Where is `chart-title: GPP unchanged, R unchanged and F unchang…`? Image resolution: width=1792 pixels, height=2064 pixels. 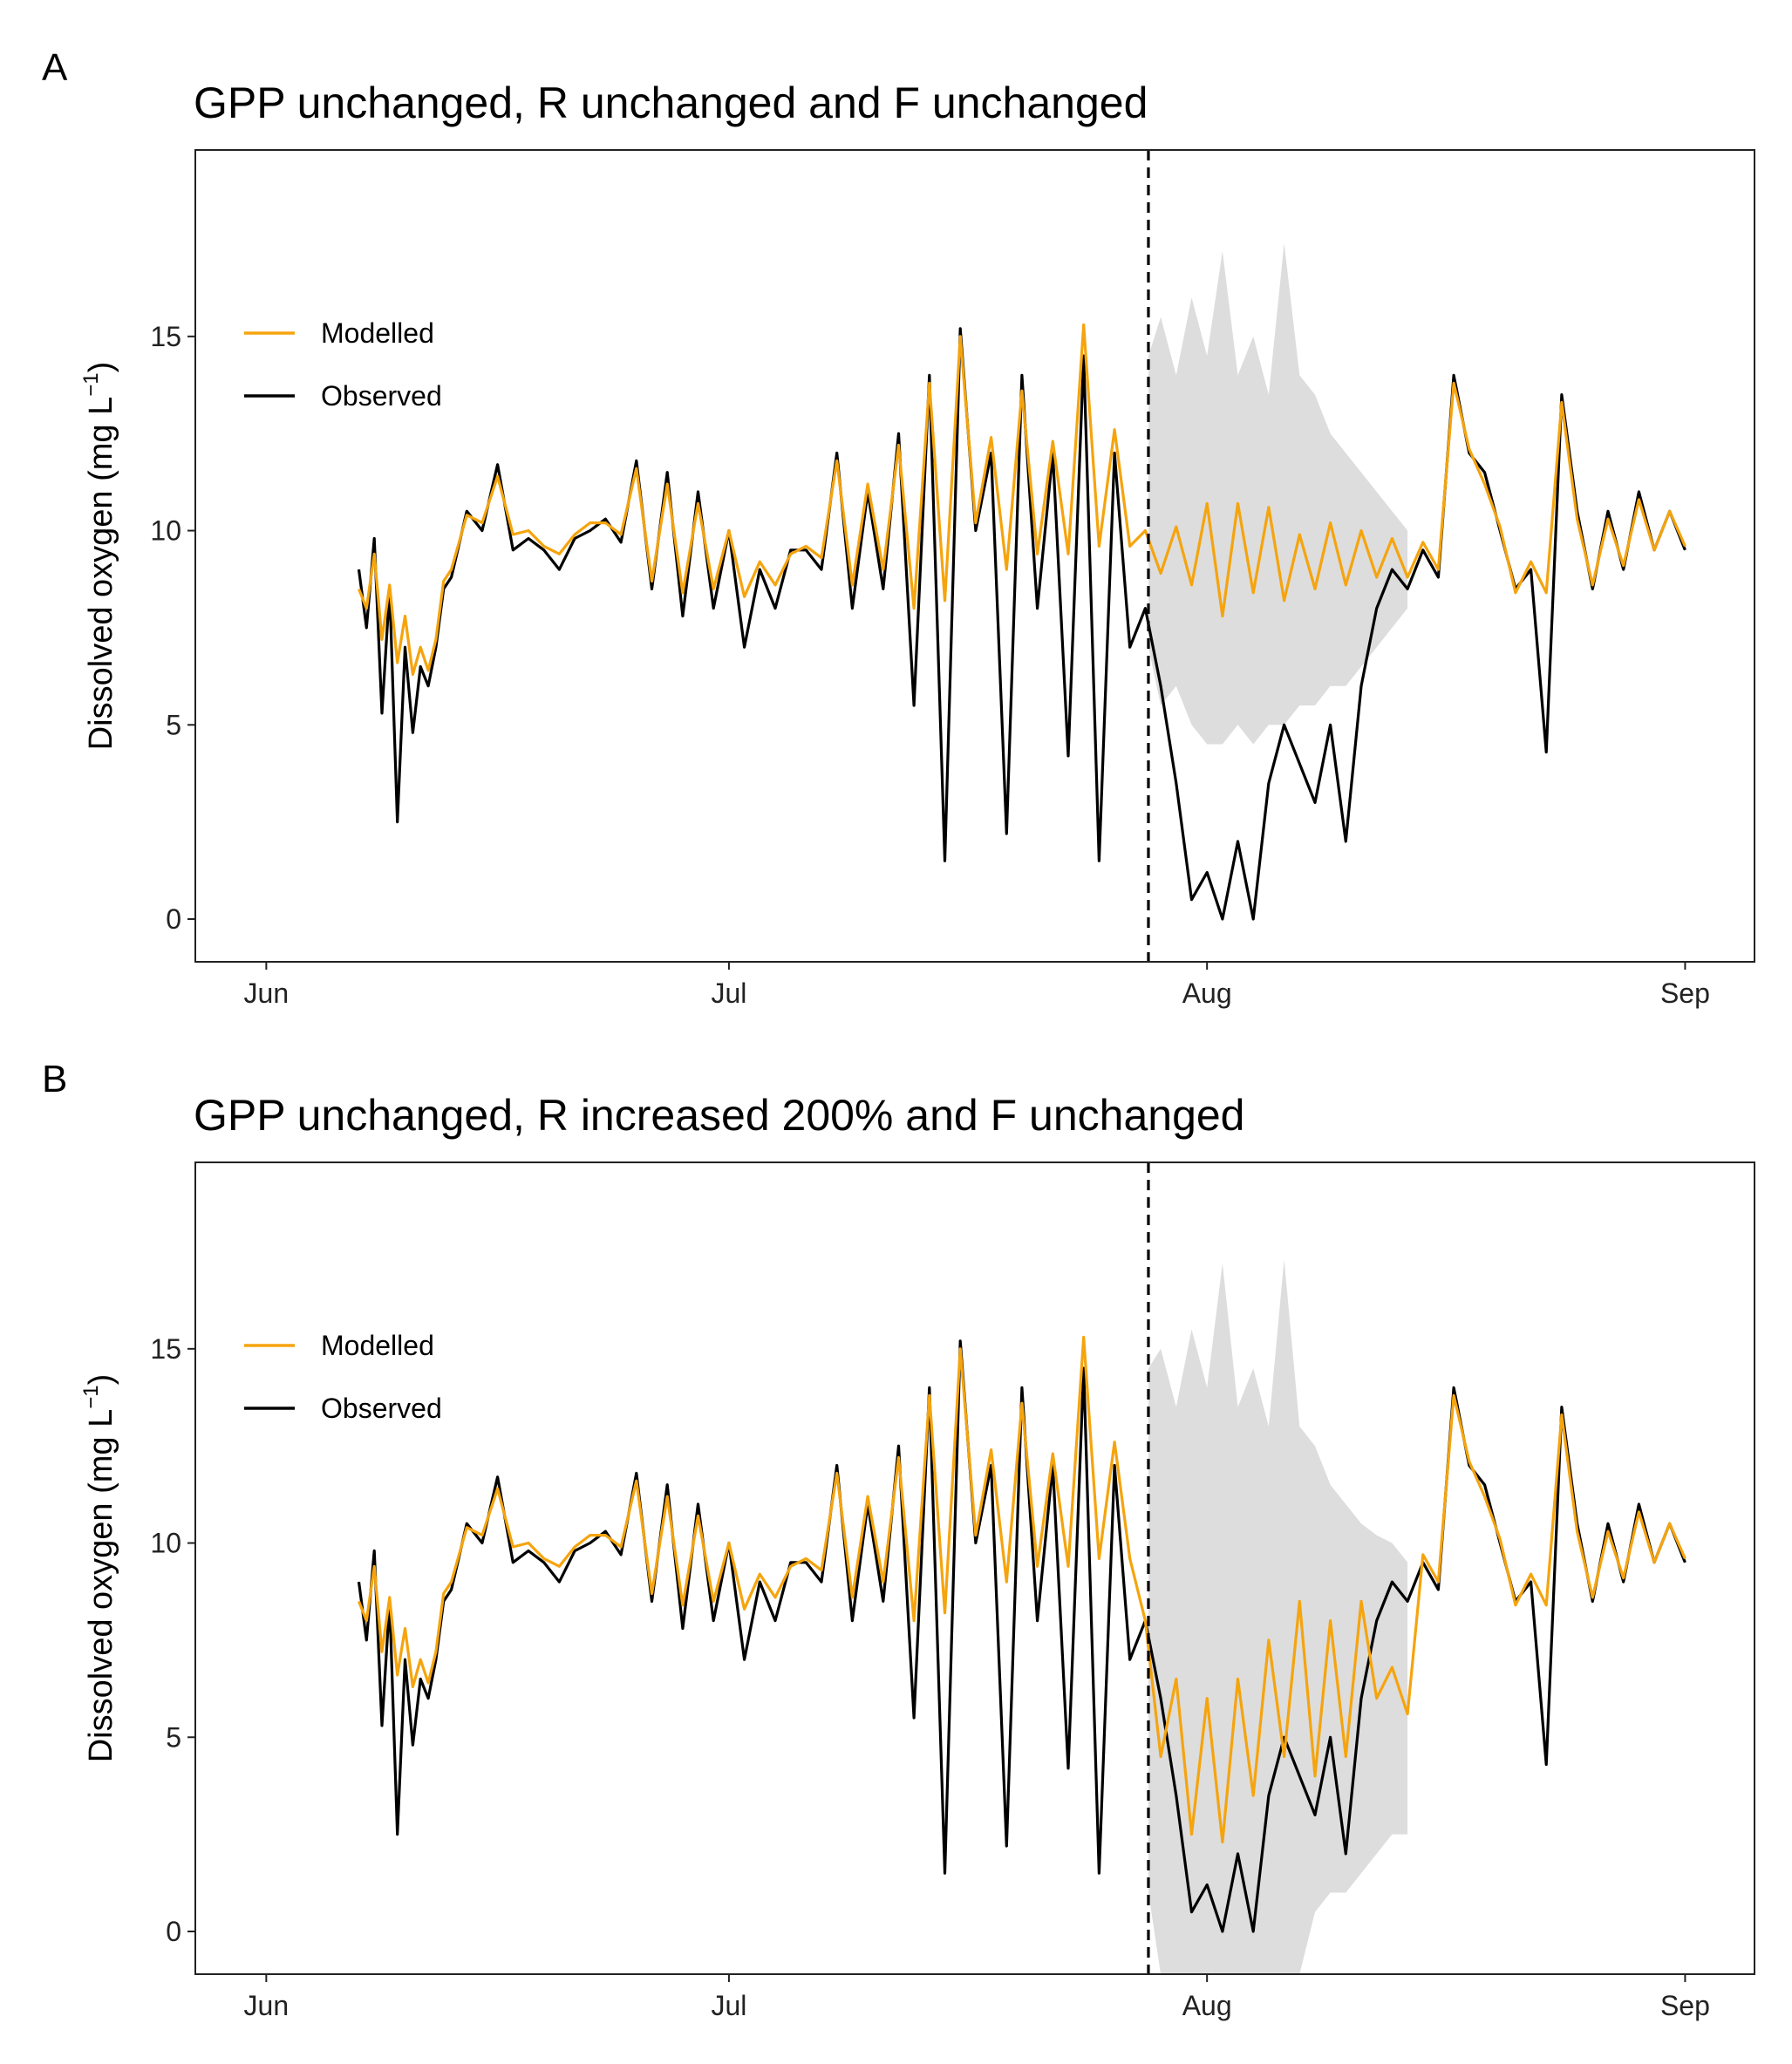
chart-title: GPP unchanged, R unchanged and F unchang… is located at coordinates (671, 102).